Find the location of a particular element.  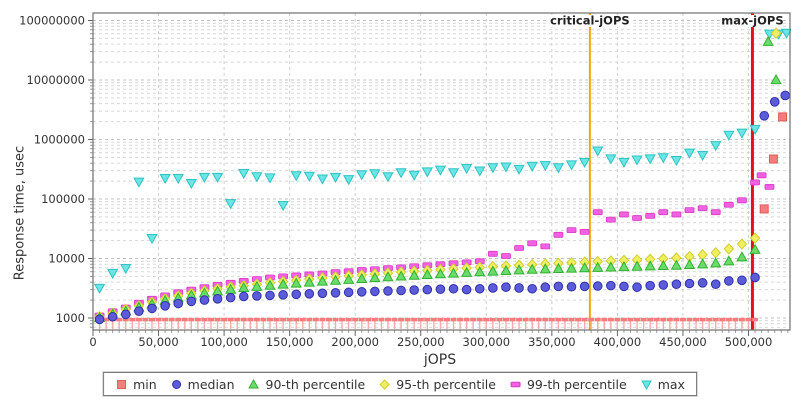

legend-label: max is located at coordinates (671, 384).